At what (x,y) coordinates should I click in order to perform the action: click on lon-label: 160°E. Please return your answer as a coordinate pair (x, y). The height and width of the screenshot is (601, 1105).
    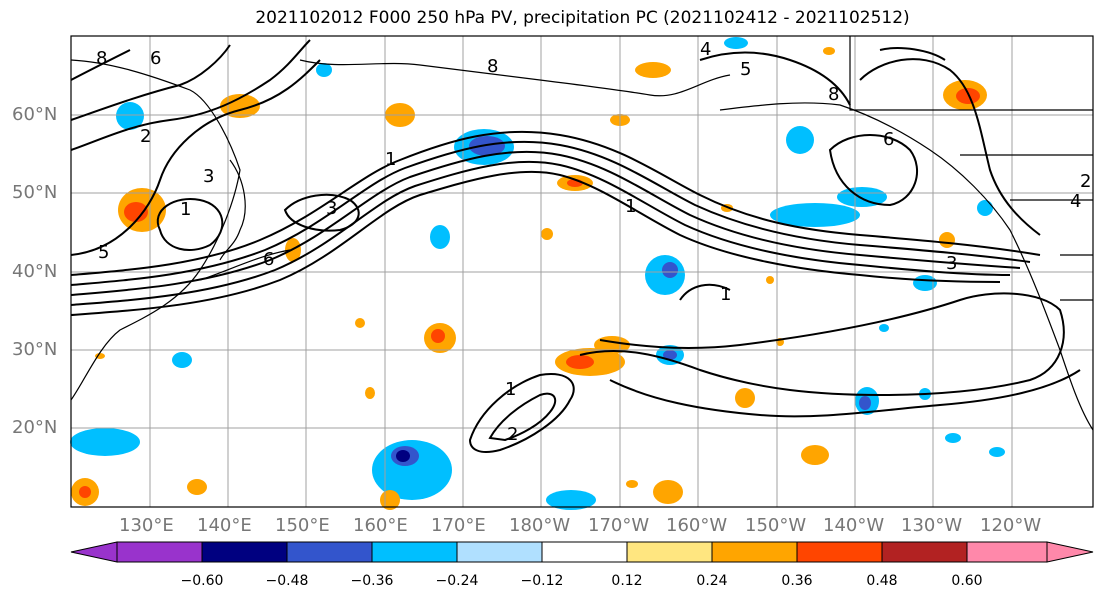
    Looking at the image, I should click on (380, 525).